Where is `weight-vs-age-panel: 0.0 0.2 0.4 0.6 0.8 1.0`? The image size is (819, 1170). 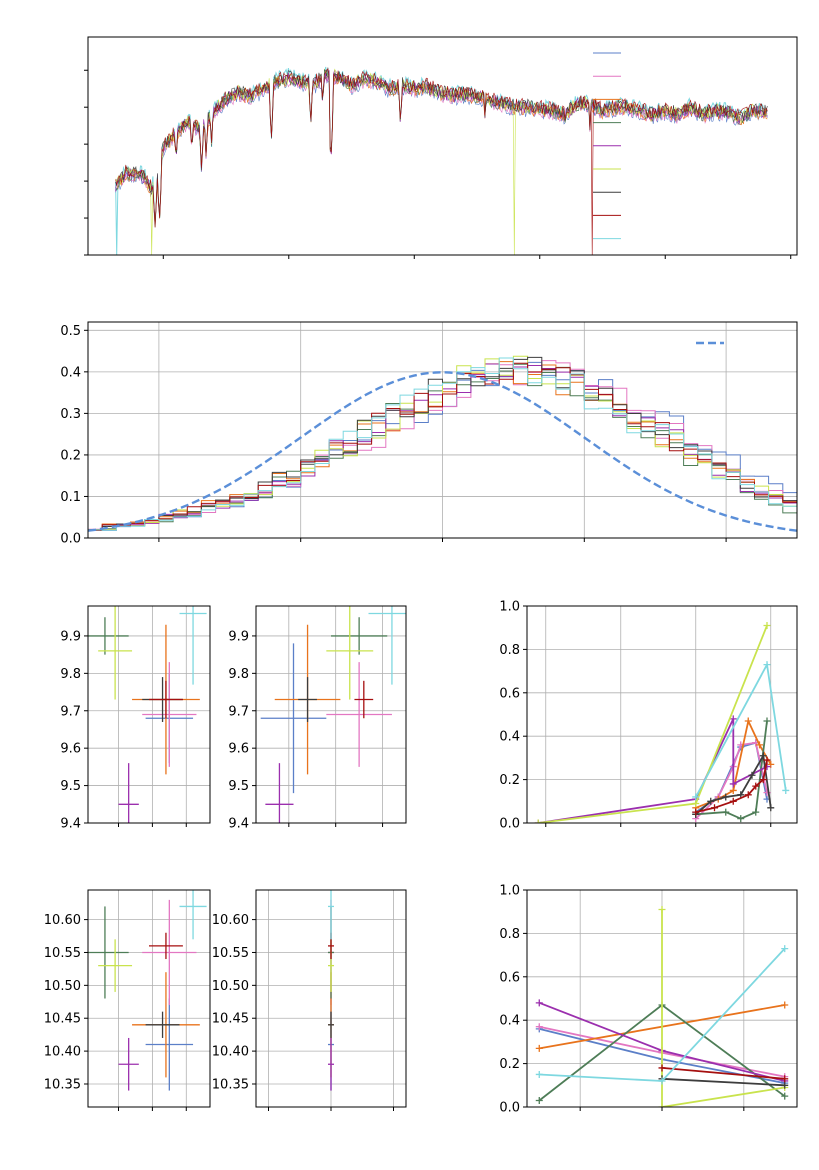 weight-vs-age-panel: 0.0 0.2 0.4 0.6 0.8 1.0 is located at coordinates (648, 716).